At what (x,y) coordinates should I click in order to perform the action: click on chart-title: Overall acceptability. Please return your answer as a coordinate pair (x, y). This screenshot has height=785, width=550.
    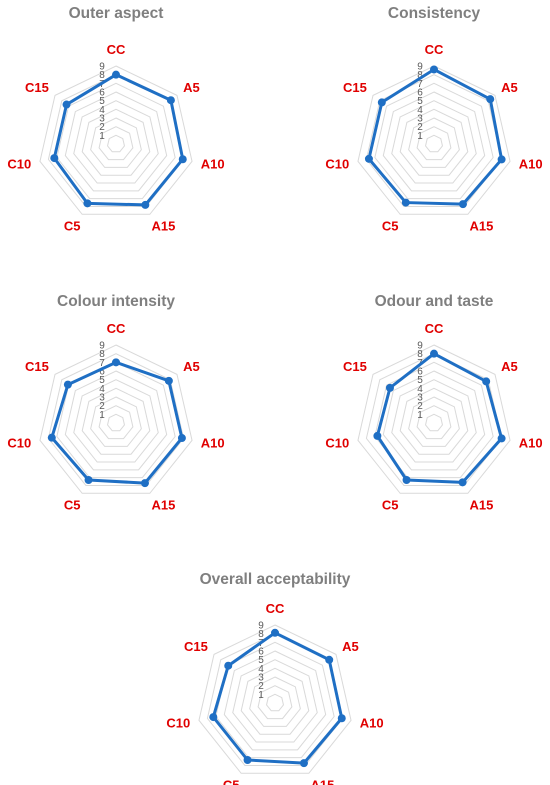
    Looking at the image, I should click on (275, 579).